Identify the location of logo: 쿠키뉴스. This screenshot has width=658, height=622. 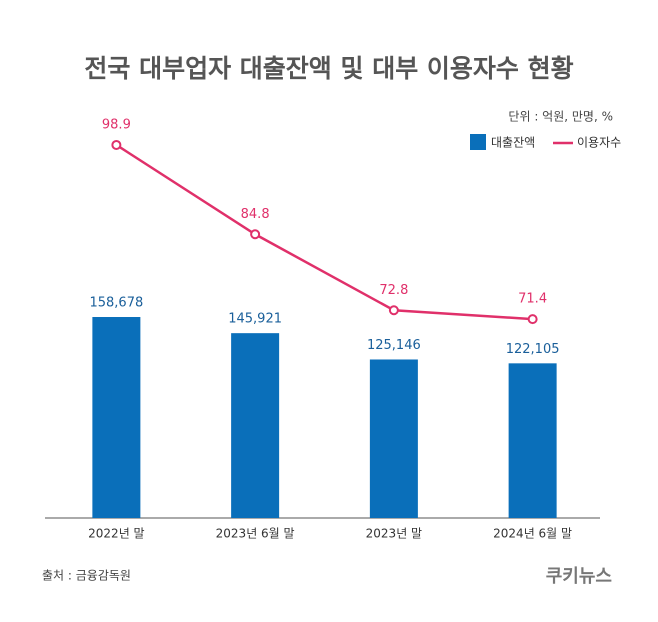
(579, 576).